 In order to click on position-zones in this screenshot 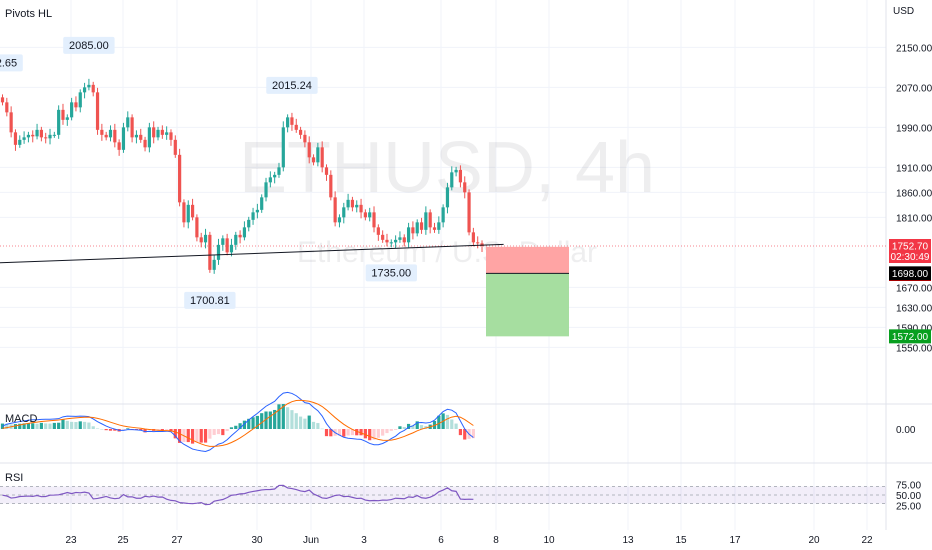, I will do `click(527, 291)`.